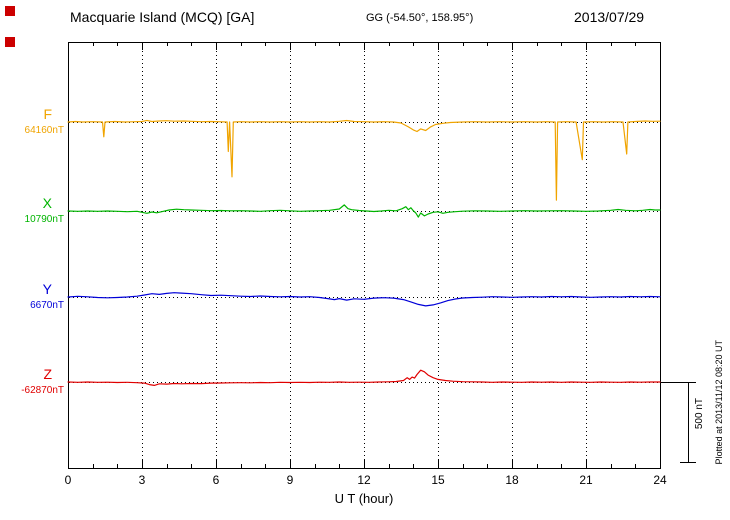 The width and height of the screenshot is (730, 520). I want to click on series-label-Y: Y, so click(47, 289).